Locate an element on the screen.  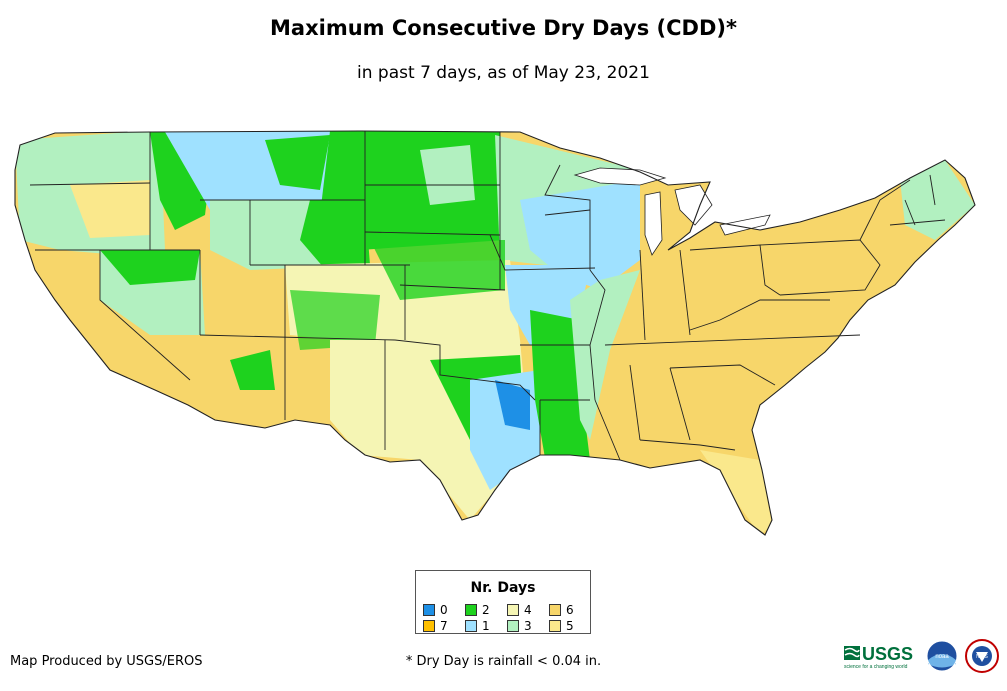
region-mid-south-3days is located at coordinates (605, 355).